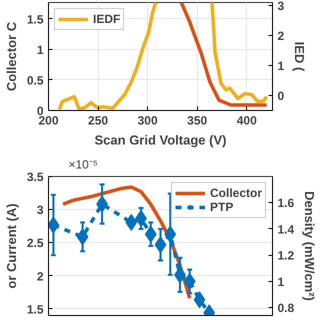 The image size is (320, 320). I want to click on x-tick-label: 350, so click(197, 121).